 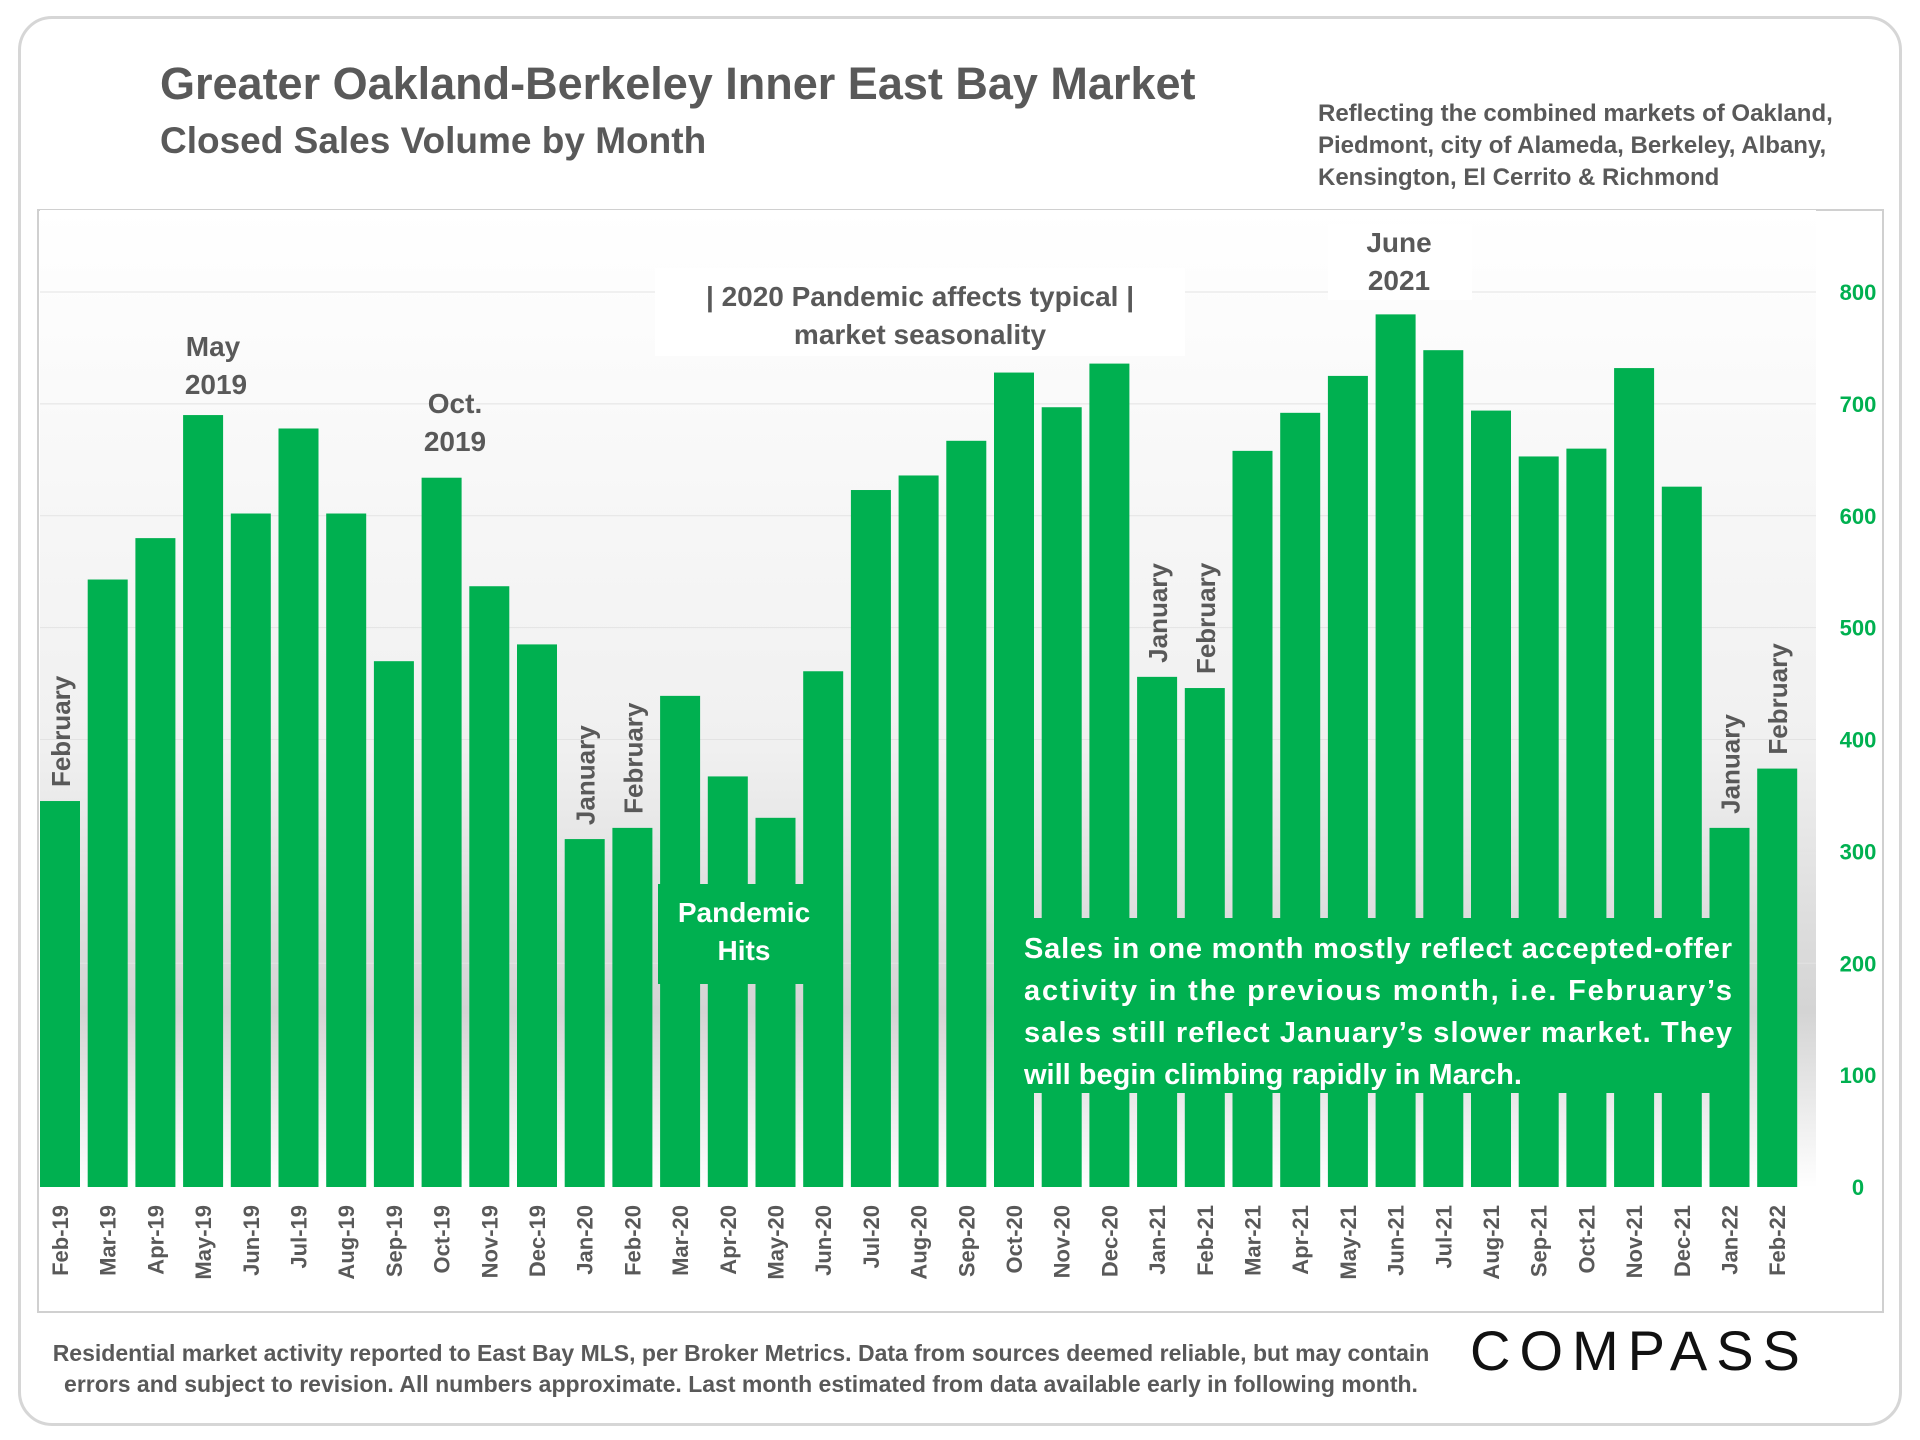 I want to click on x-tick-label: Jun-20, so click(x=823, y=1240).